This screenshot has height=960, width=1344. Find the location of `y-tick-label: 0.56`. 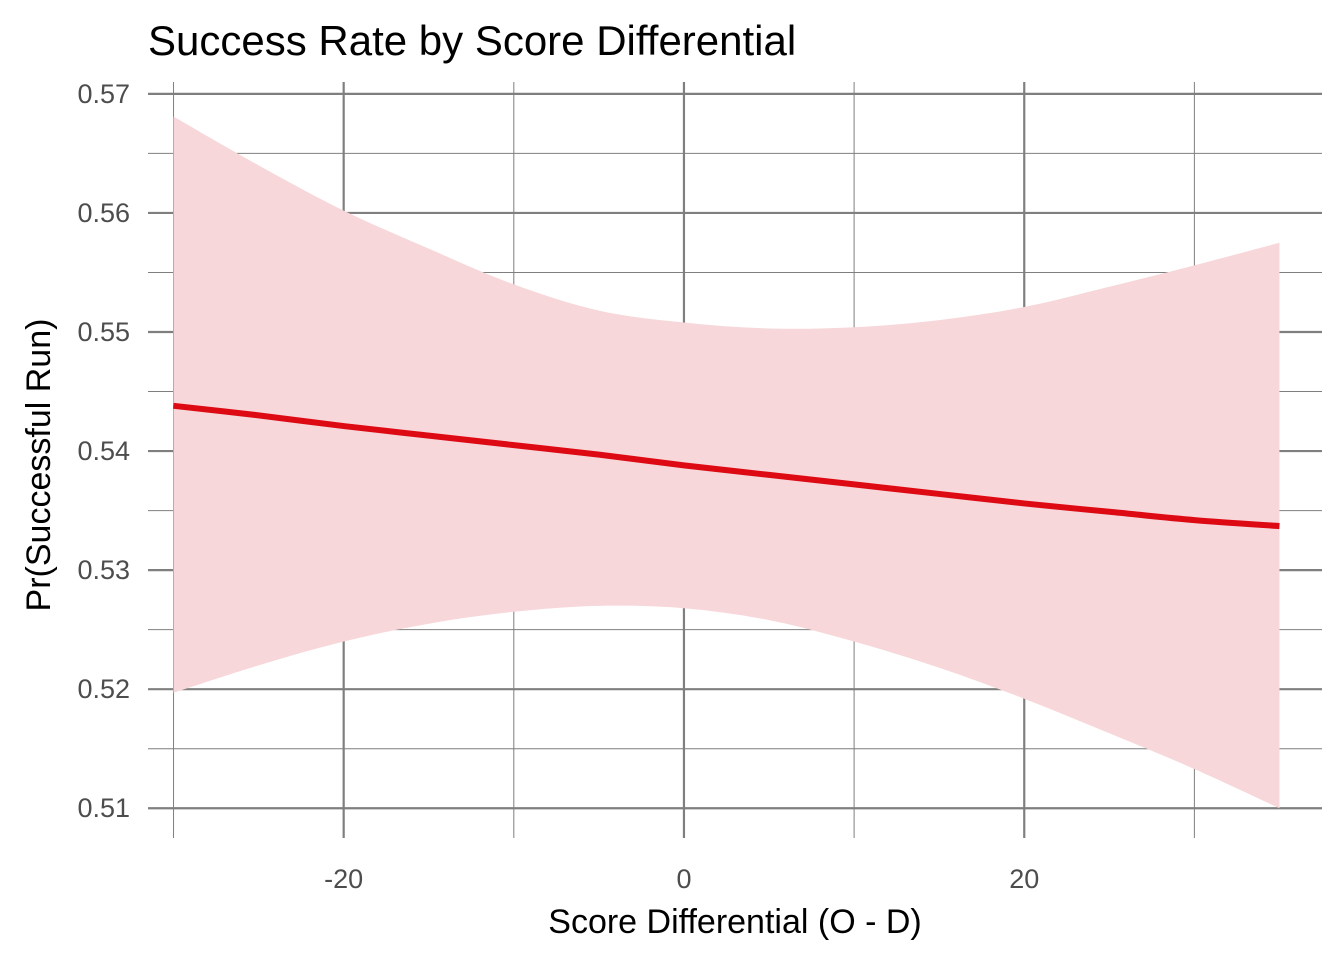

y-tick-label: 0.56 is located at coordinates (103, 213).